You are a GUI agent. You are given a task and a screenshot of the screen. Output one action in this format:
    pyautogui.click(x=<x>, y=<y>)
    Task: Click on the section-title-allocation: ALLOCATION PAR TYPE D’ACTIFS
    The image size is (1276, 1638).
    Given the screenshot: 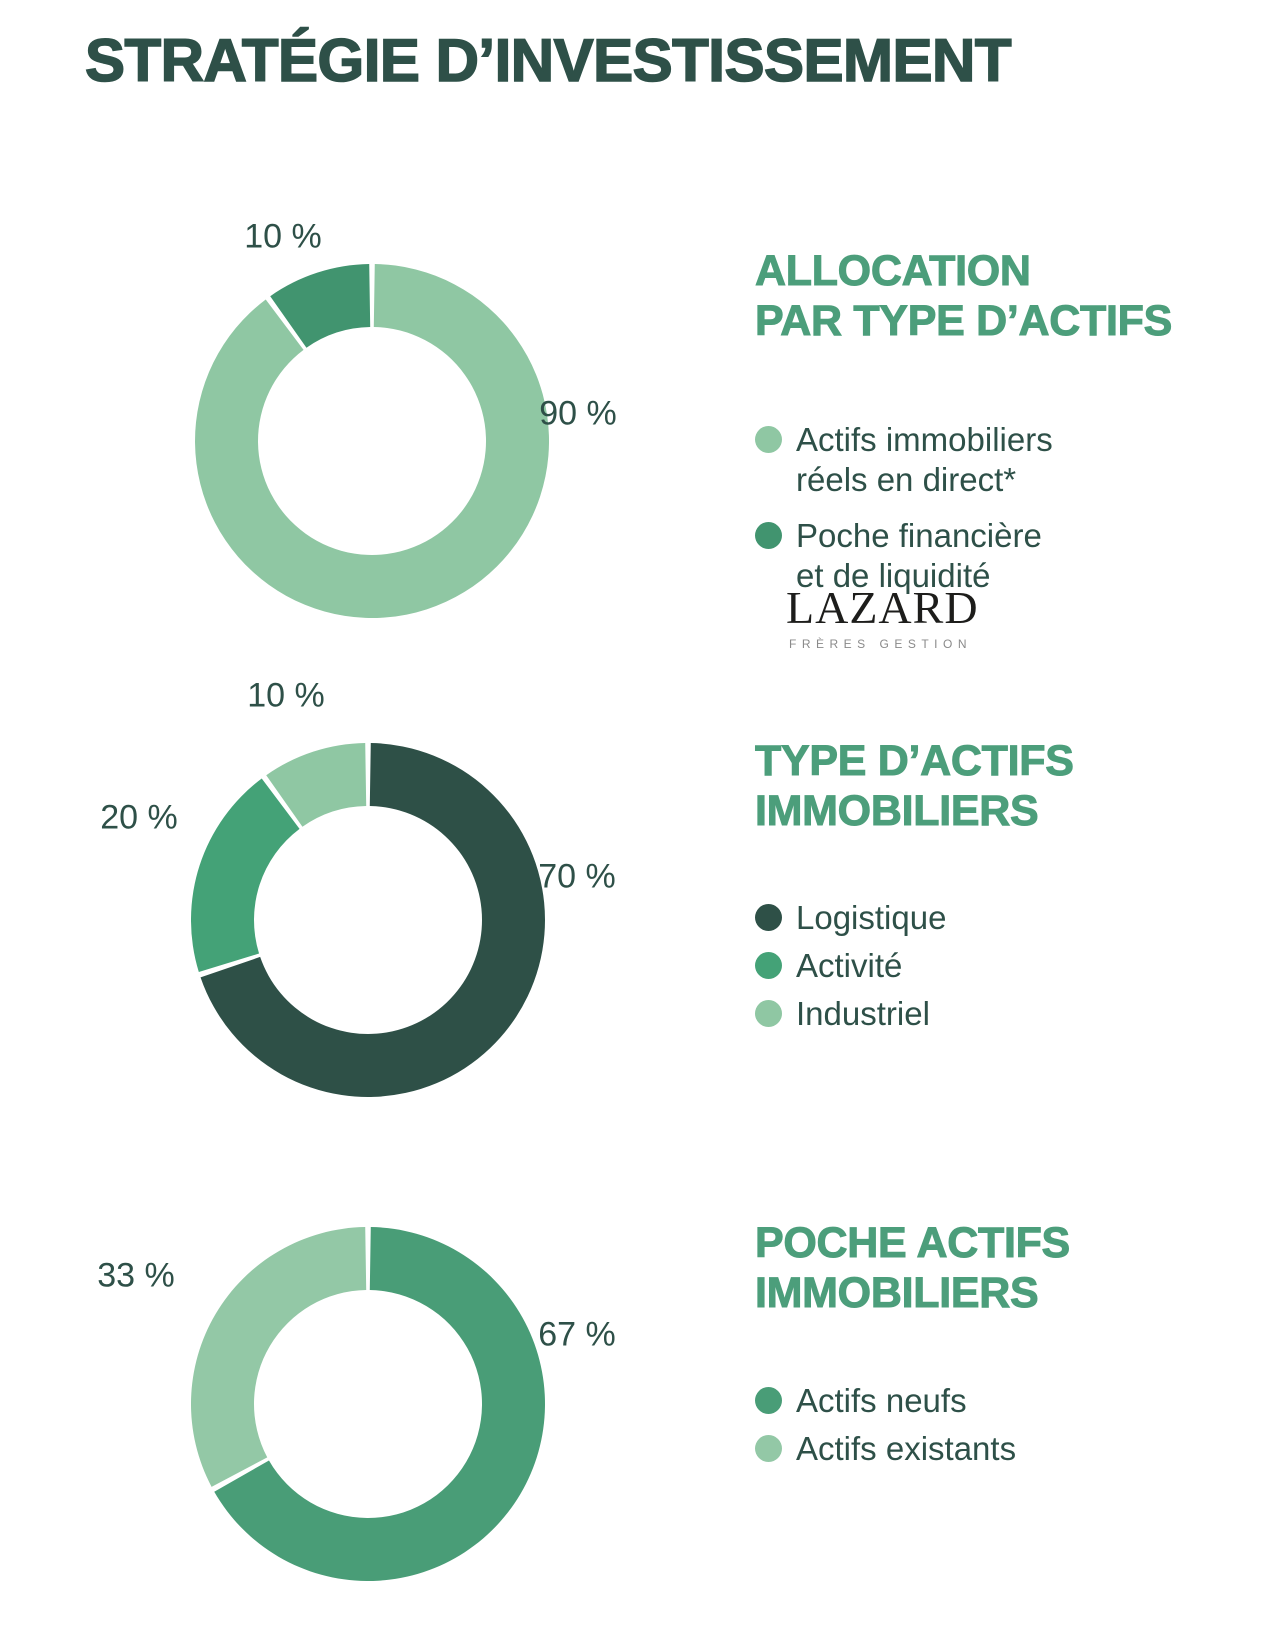 What is the action you would take?
    pyautogui.click(x=964, y=296)
    